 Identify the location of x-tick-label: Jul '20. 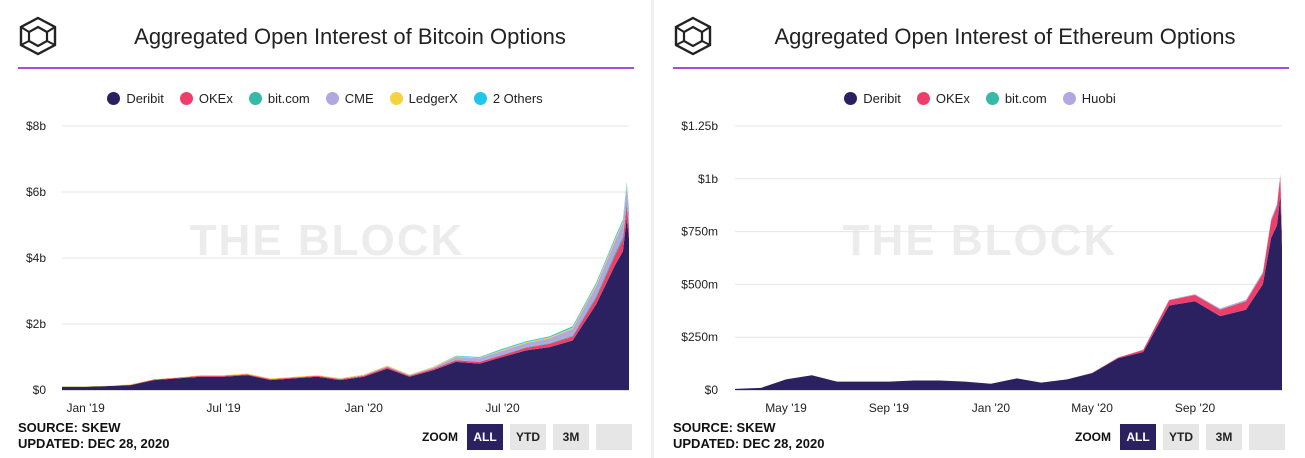
(502, 408).